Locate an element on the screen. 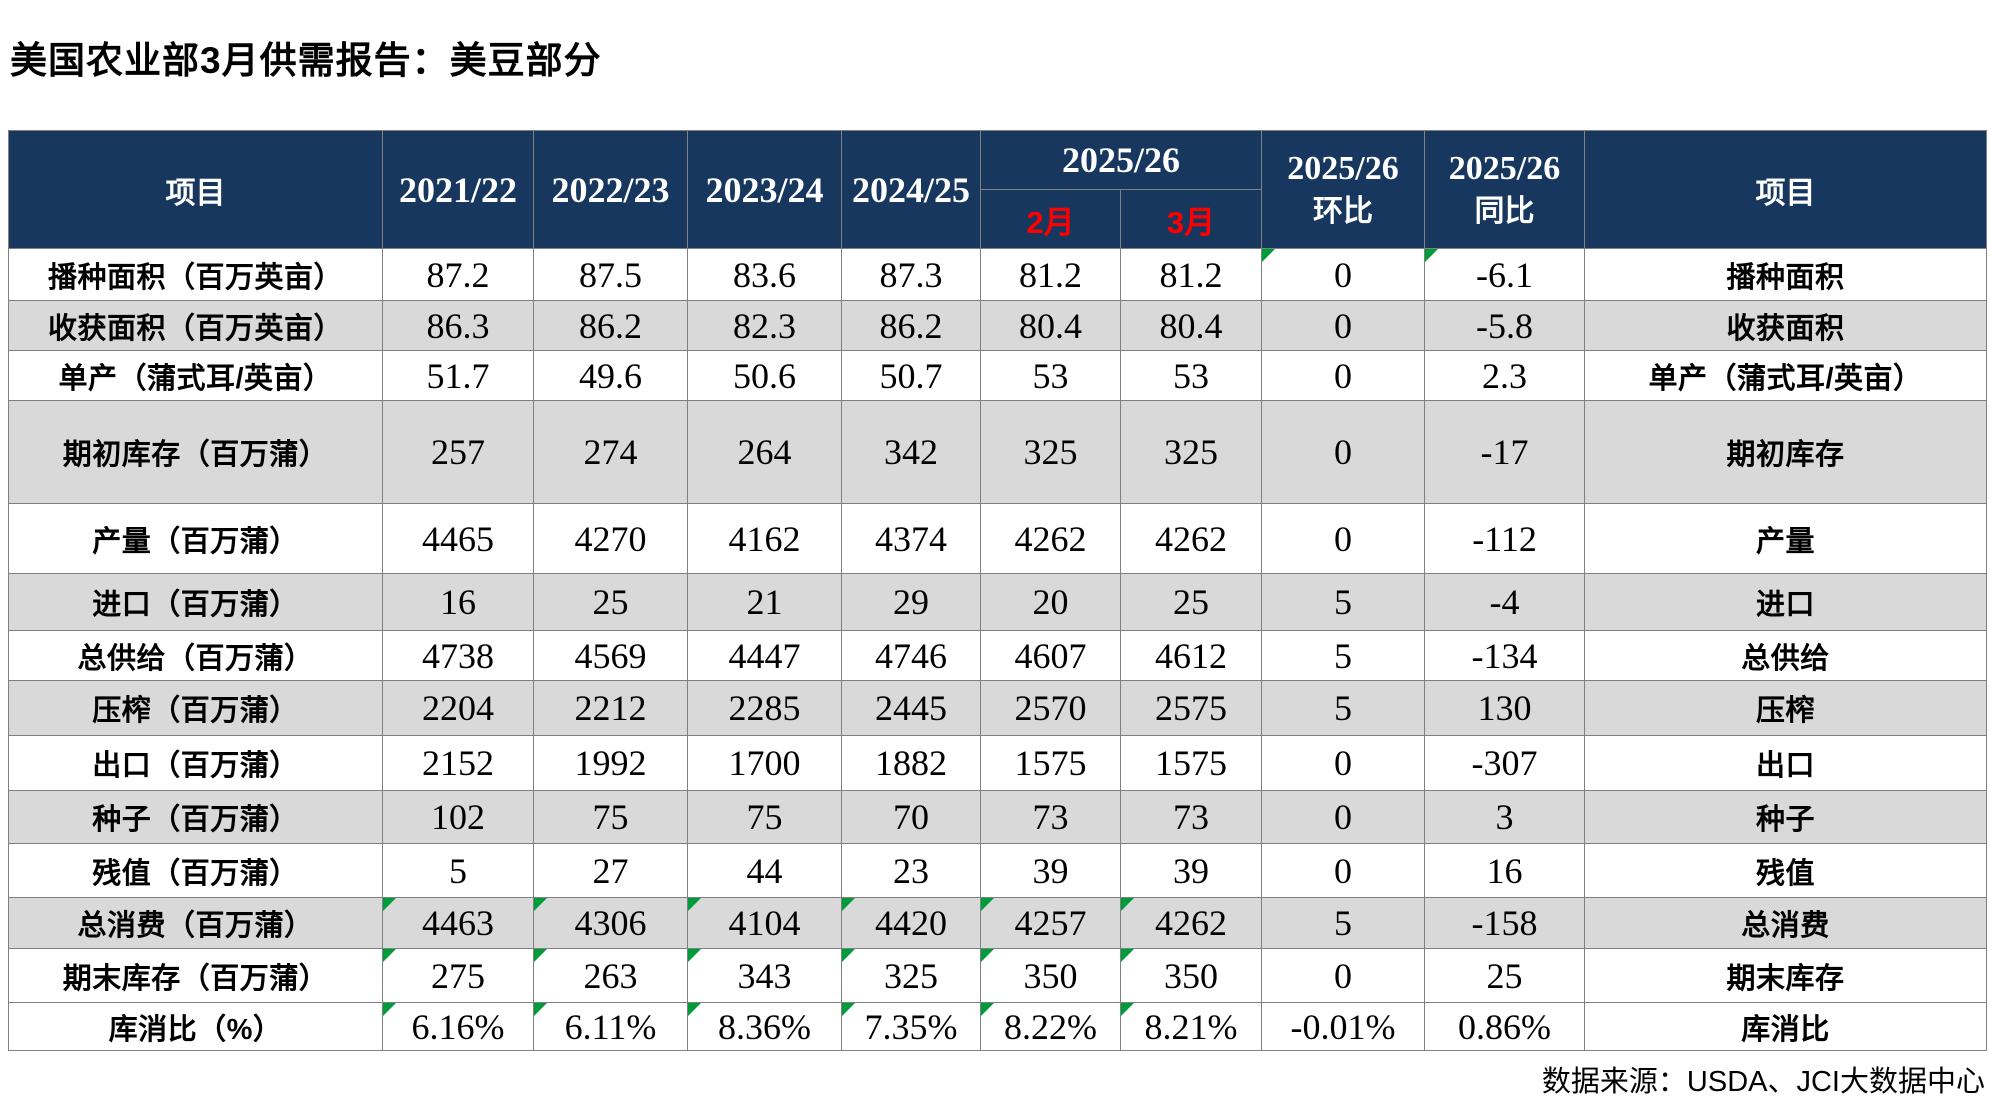  row-label-left: 压榨（百万蒲） is located at coordinates (195, 708).